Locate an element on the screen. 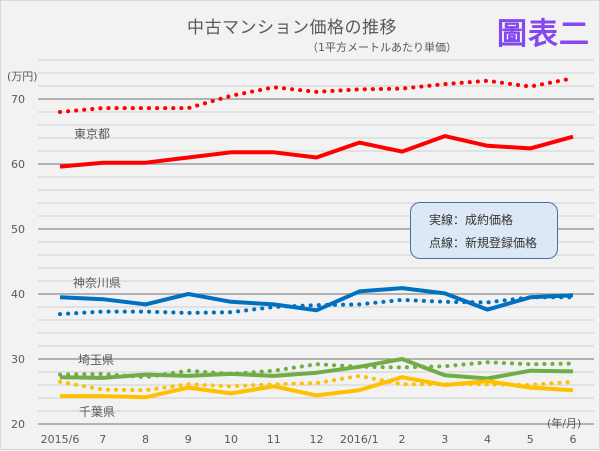  series-line-dotted is located at coordinates (316, 95).